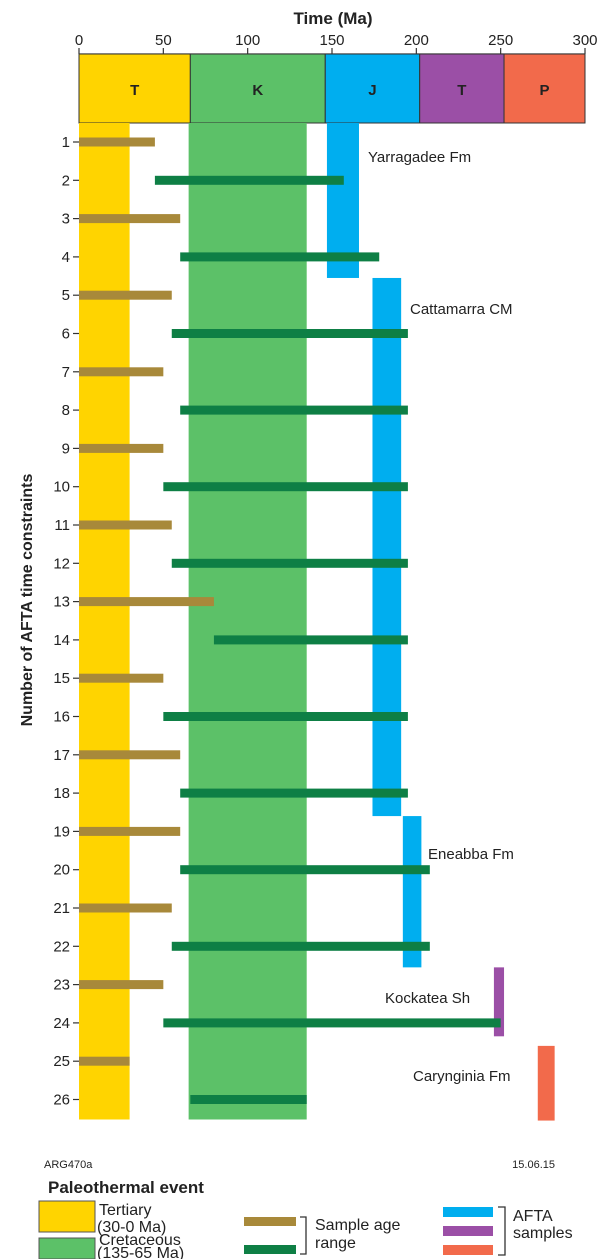  I want to click on x-tick-label: 0, so click(79, 40).